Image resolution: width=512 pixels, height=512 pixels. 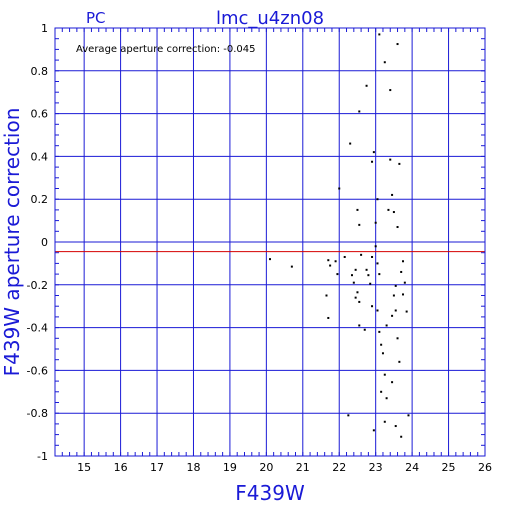 What do you see at coordinates (485, 467) in the screenshot?
I see `x-tick-label: 26` at bounding box center [485, 467].